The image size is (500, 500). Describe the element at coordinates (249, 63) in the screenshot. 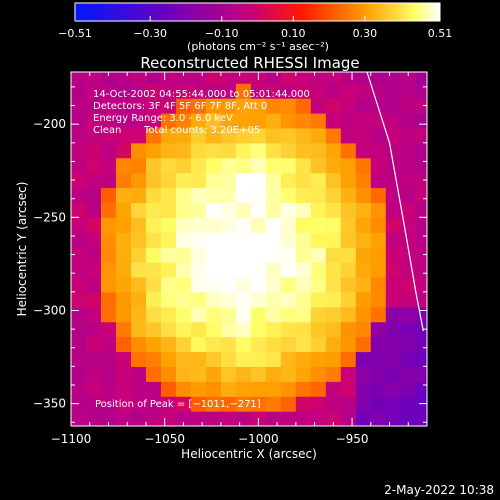

I see `chart-title: Reconstructed RHESSI Image` at that location.